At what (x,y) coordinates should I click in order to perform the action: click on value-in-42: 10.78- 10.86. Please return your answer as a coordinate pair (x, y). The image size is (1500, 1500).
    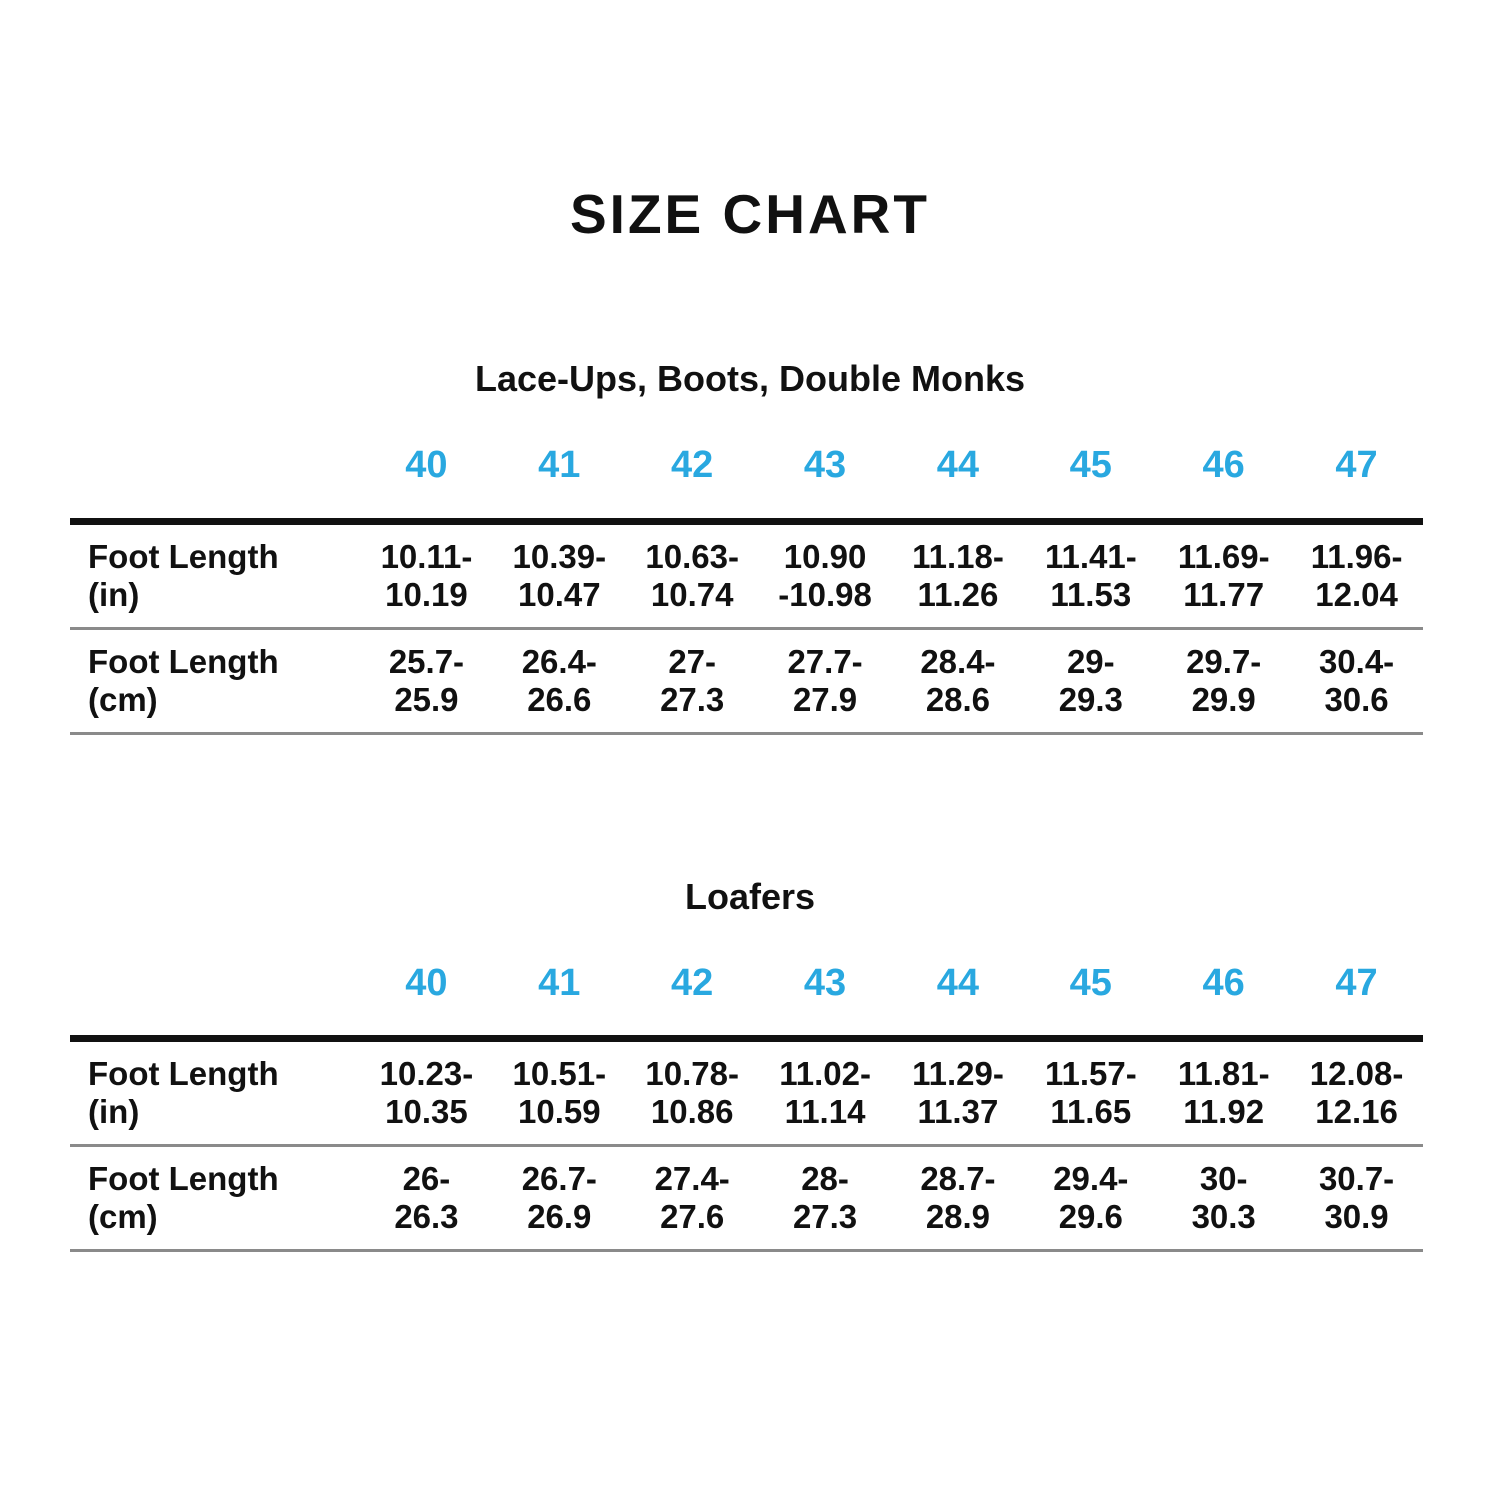
    Looking at the image, I should click on (692, 1092).